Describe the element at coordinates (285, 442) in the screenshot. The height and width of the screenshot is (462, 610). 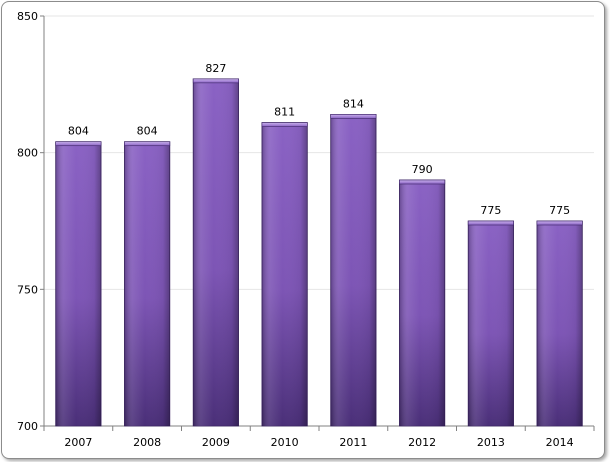
I see `x-tick-label-2010: 2010` at that location.